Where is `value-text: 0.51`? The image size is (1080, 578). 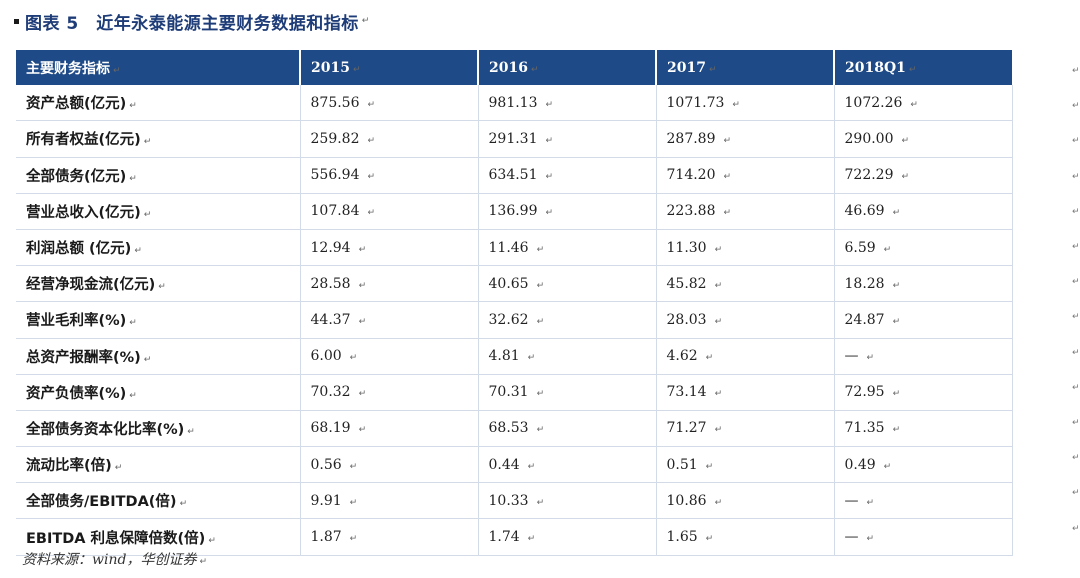
value-text: 0.51 is located at coordinates (682, 464).